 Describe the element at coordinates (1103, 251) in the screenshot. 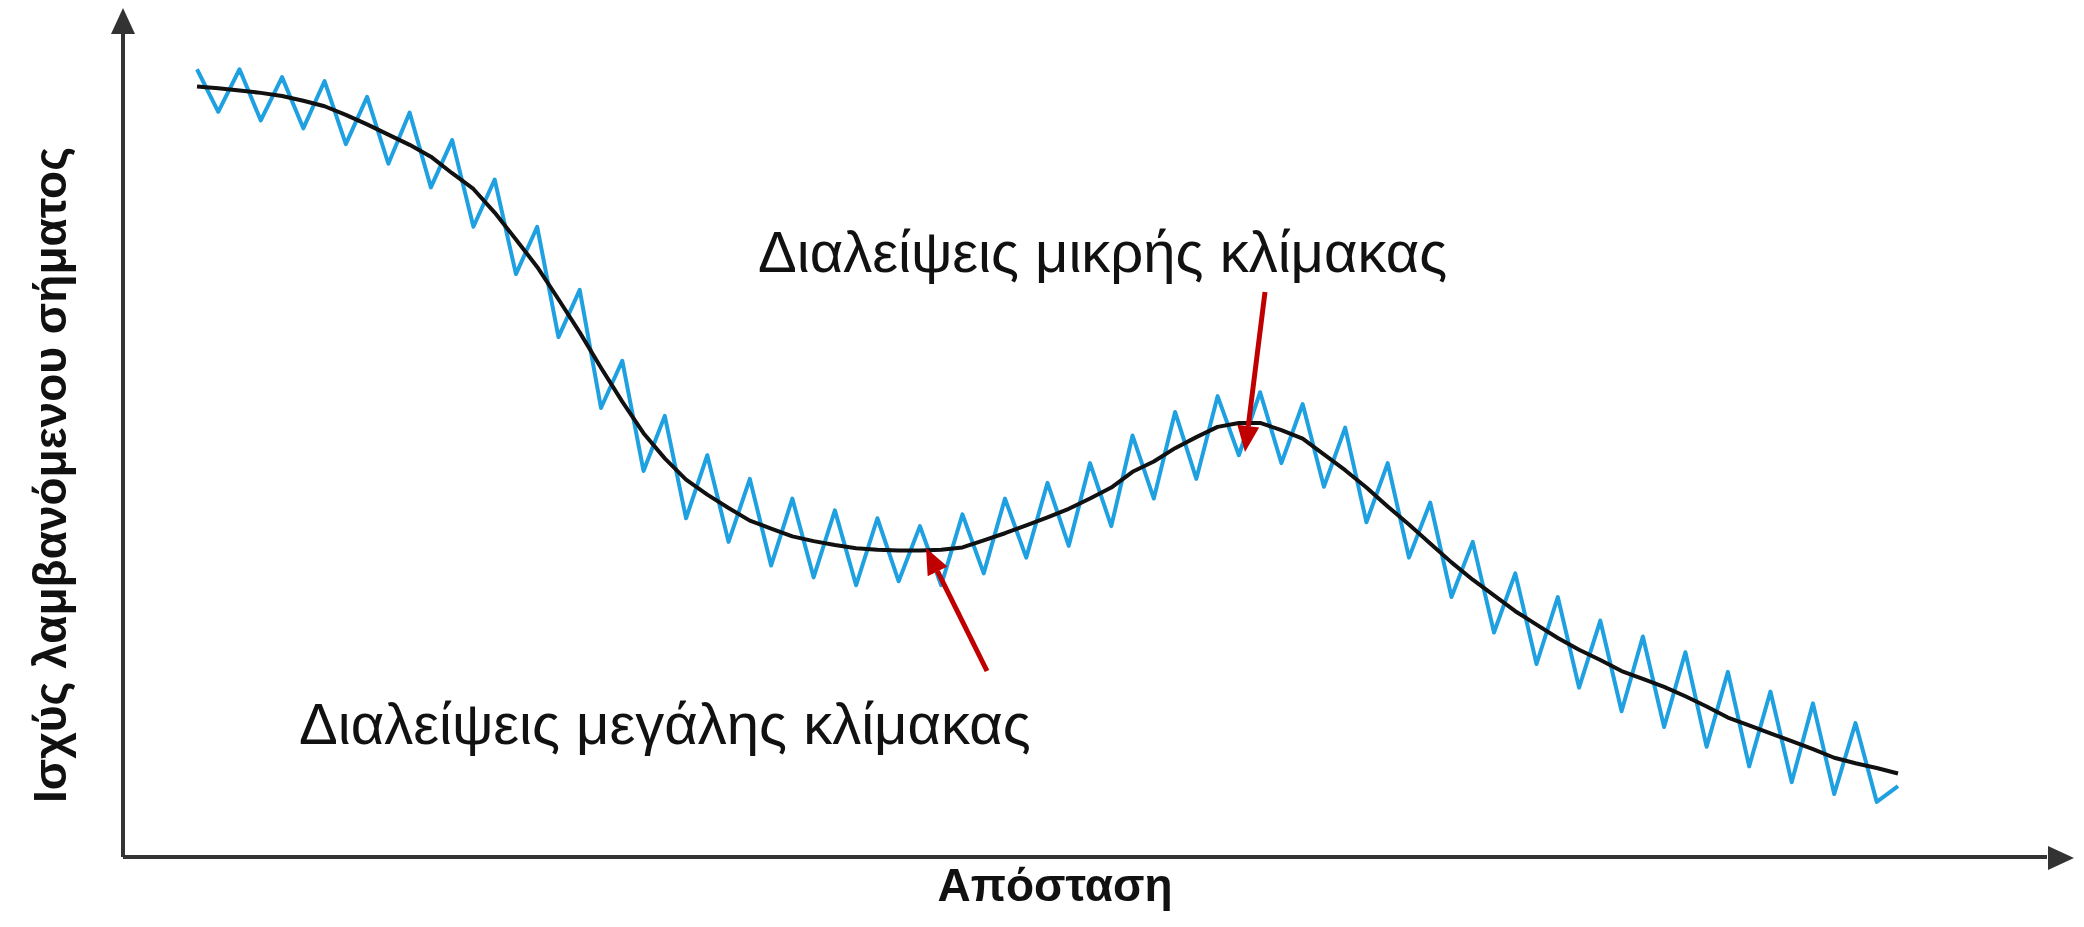

I see `annotation: Διαλείψεις μικρής κλίμακας` at that location.